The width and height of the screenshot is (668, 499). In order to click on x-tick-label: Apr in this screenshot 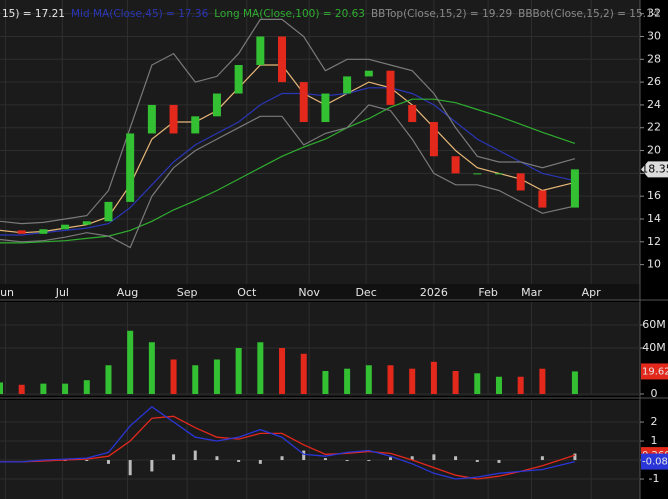, I will do `click(592, 292)`.